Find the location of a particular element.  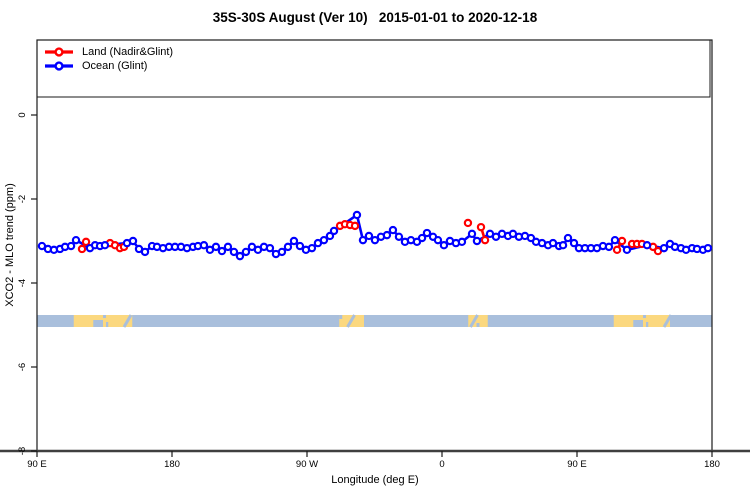

x-tick-label: 90 W is located at coordinates (307, 464).